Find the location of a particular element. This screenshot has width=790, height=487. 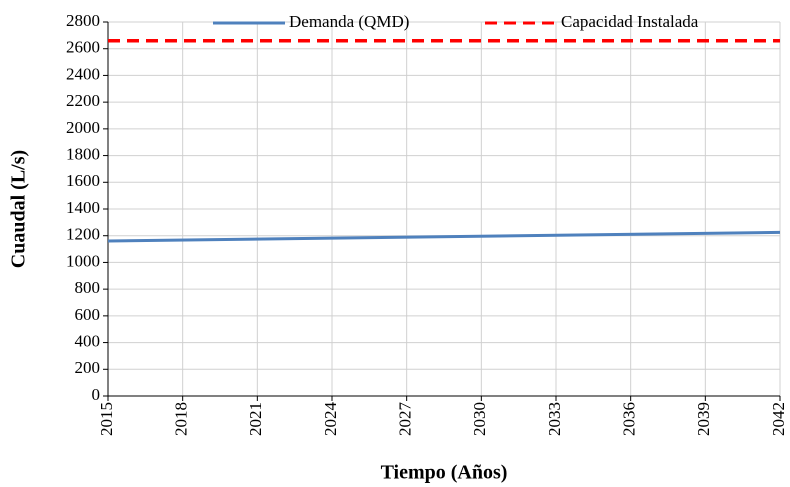

x-tick-label: 2030 is located at coordinates (479, 419).